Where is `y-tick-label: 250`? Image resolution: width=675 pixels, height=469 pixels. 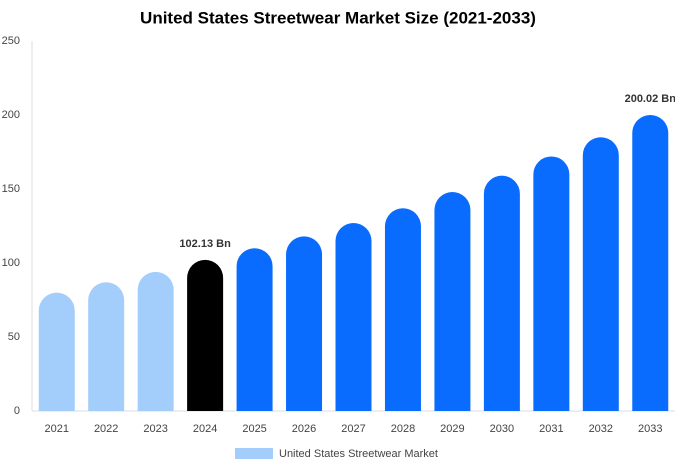
y-tick-label: 250 is located at coordinates (11, 41).